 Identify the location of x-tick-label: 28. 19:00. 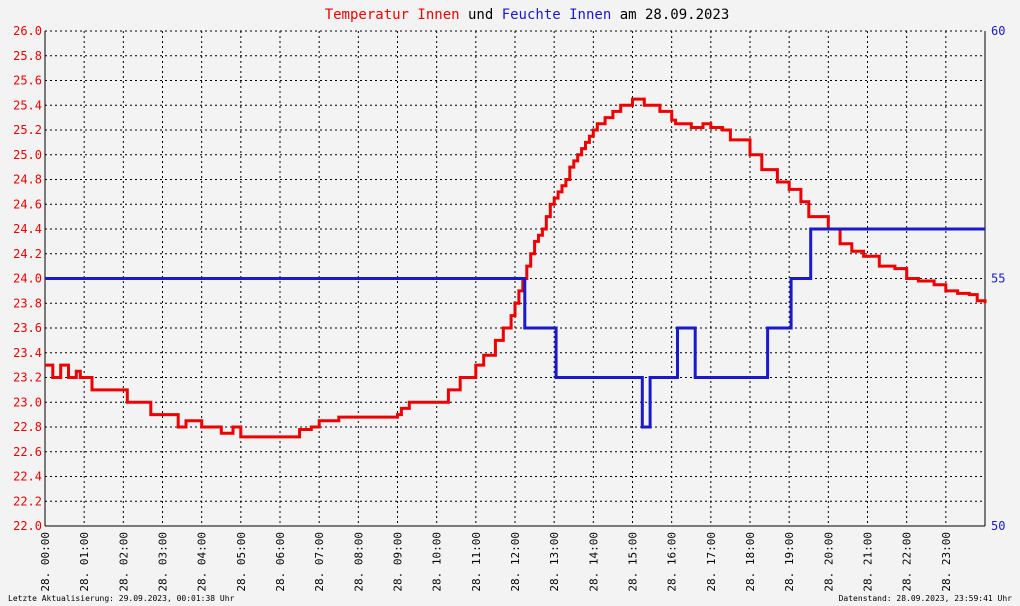
(789, 562).